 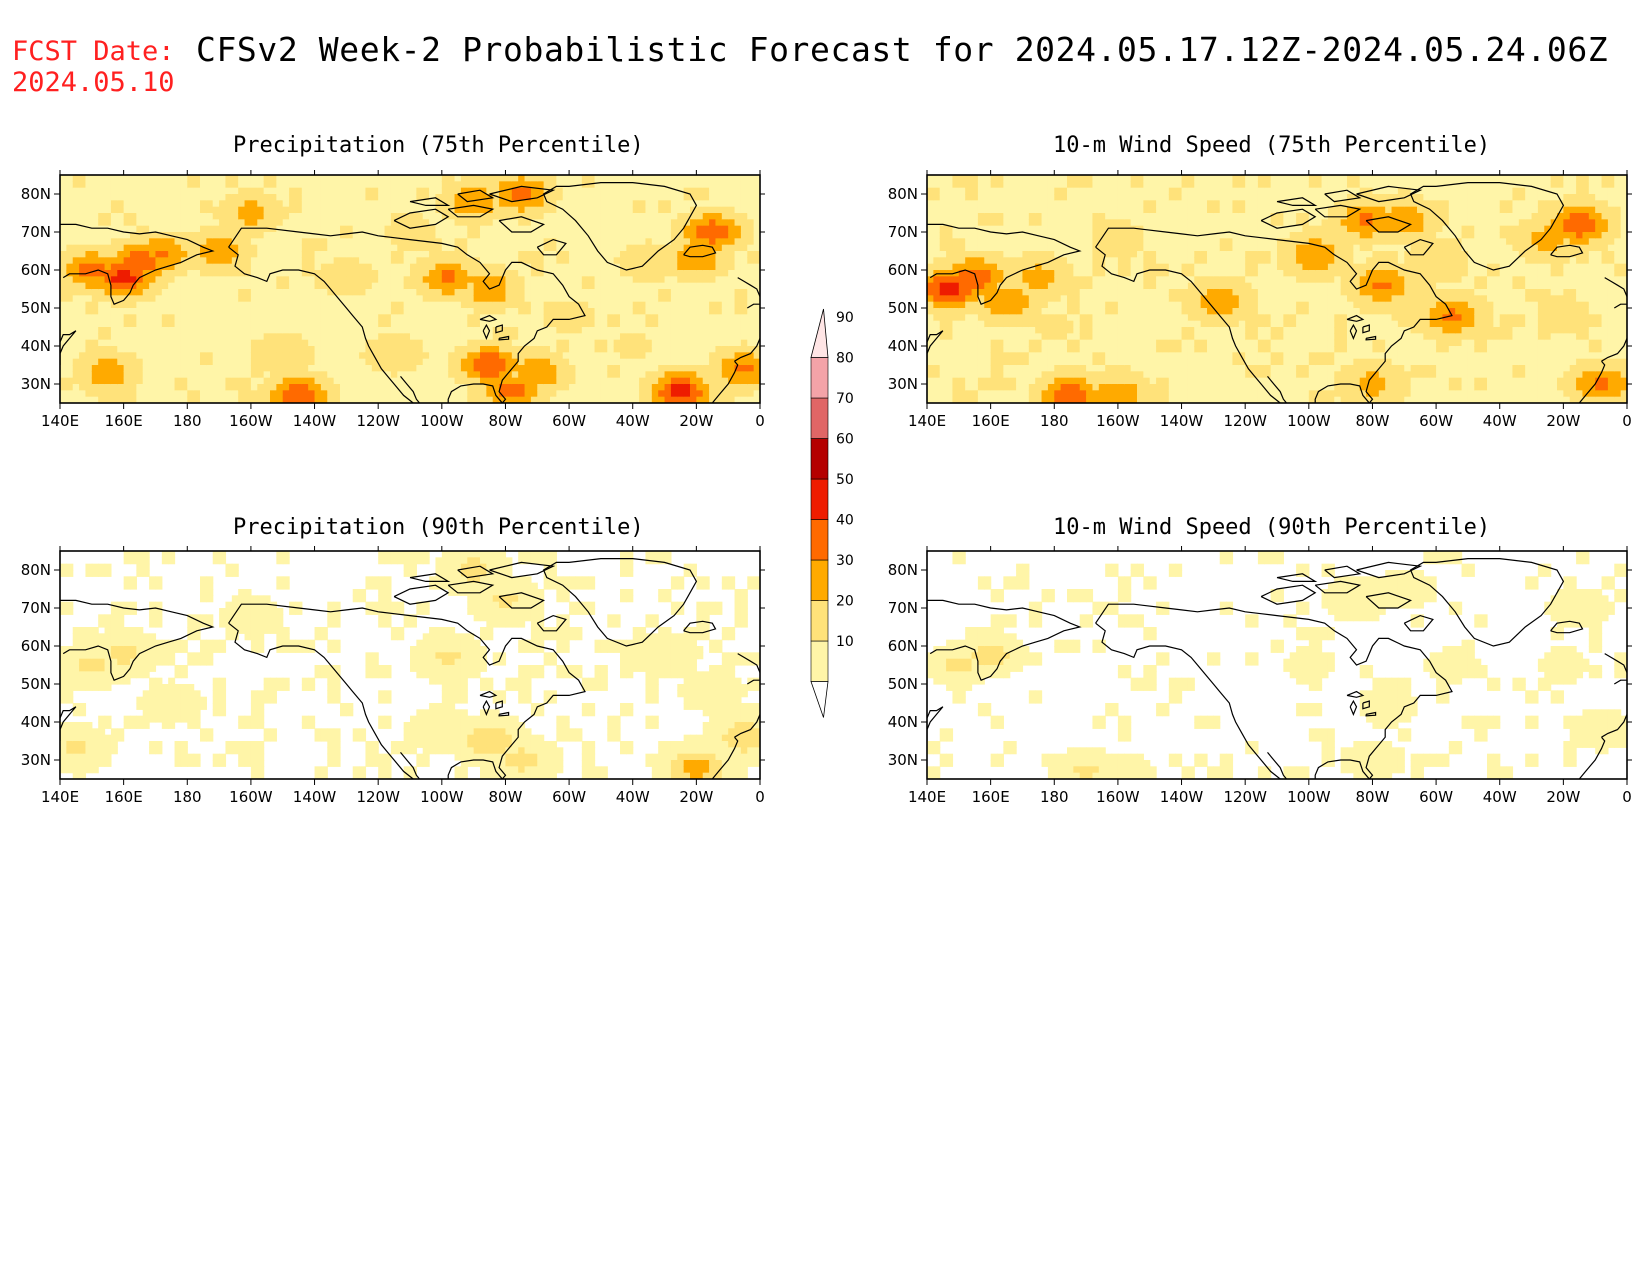 I want to click on panel-title-wind-75: 10-m Wind Speed (75th Percentile), so click(x=1272, y=145).